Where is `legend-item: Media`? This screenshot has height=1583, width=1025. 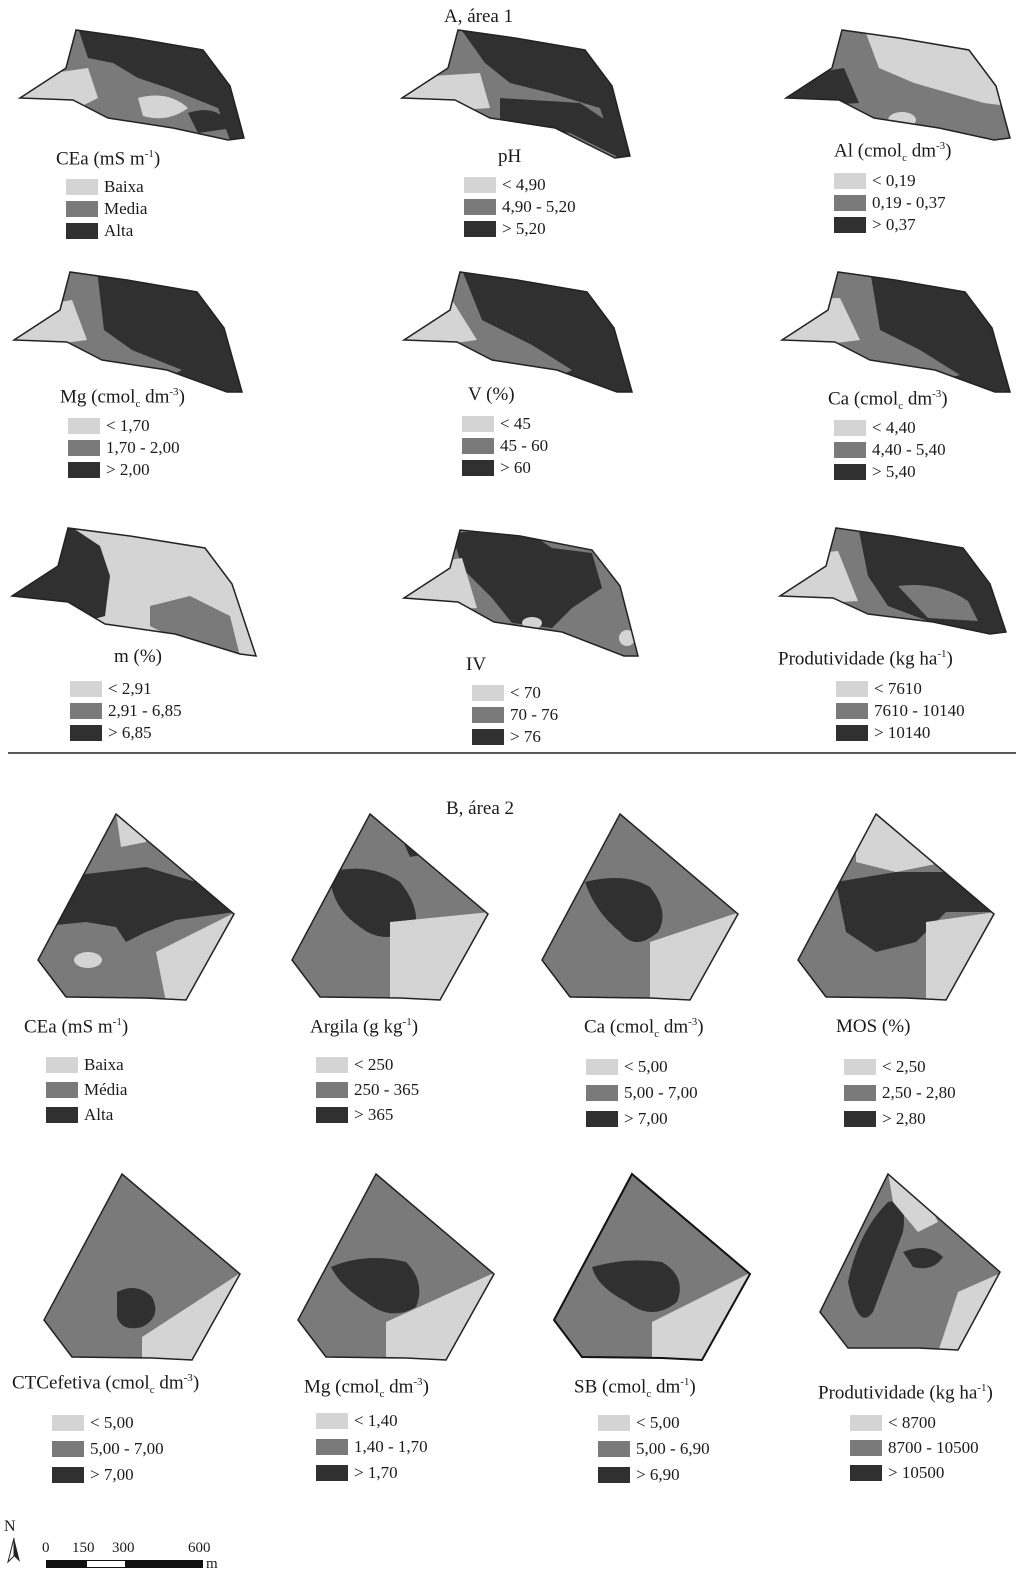
legend-item: Media is located at coordinates (106, 209).